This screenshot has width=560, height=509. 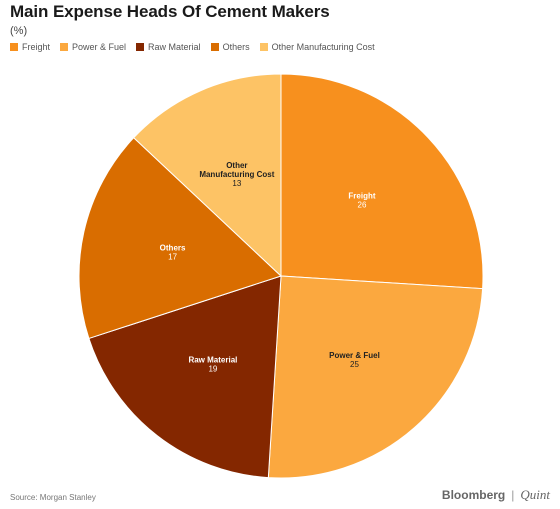 I want to click on slice-category-label: Others, so click(x=173, y=247).